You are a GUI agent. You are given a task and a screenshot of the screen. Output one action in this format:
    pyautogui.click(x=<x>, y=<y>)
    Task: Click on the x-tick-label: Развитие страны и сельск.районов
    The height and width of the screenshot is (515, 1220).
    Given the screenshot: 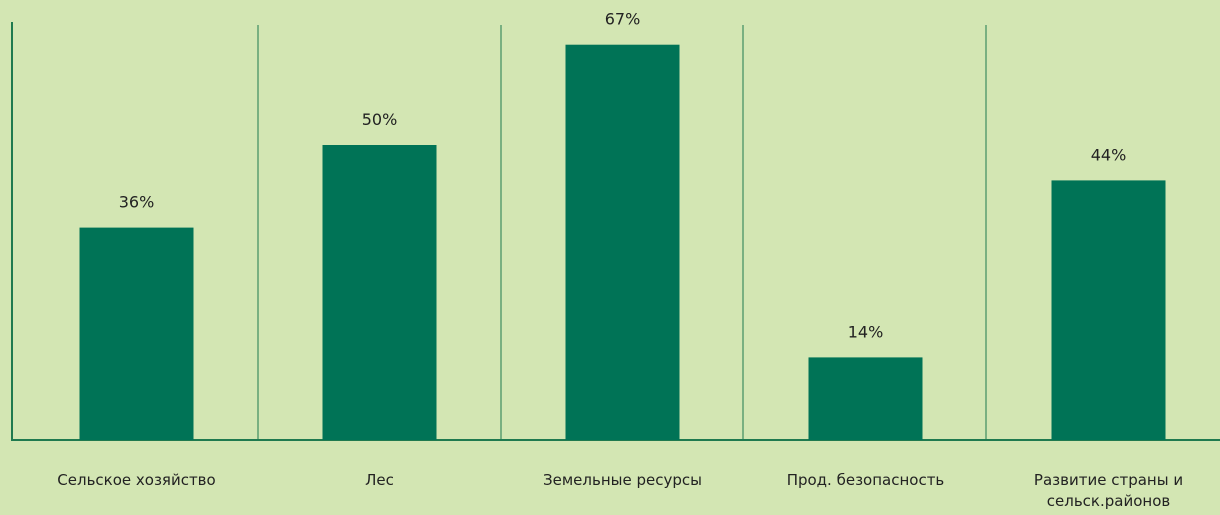 What is the action you would take?
    pyautogui.click(x=1108, y=490)
    